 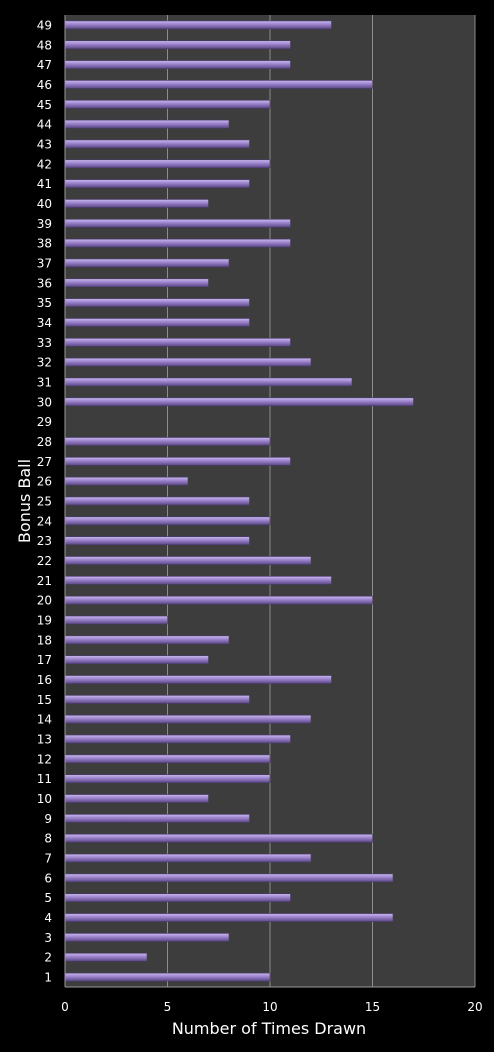 I want to click on y-axis-title: Bonus Ball, so click(x=24, y=501).